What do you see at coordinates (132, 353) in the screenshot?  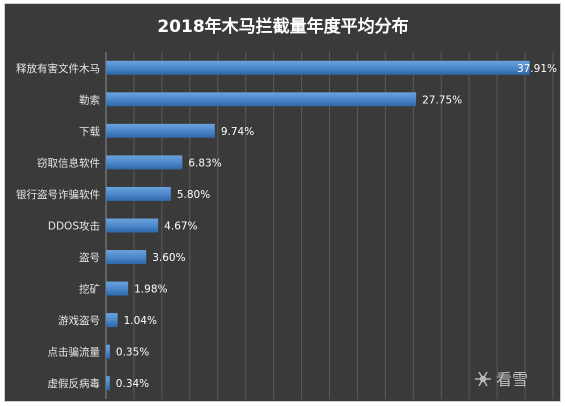 I see `value-label: 0.35%` at bounding box center [132, 353].